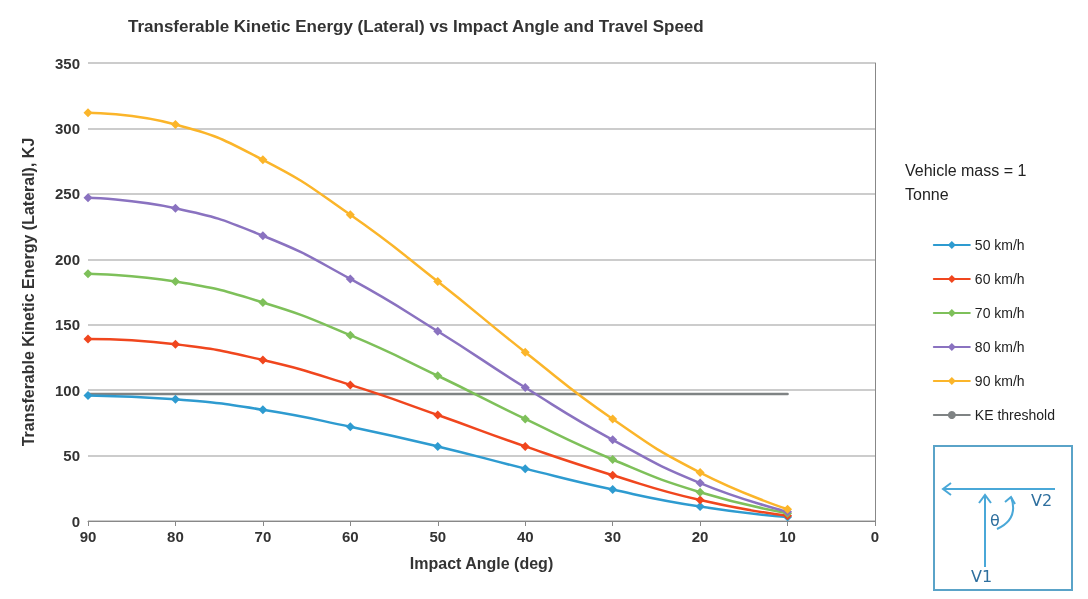 The width and height of the screenshot is (1088, 599). Describe the element at coordinates (613, 536) in the screenshot. I see `x-tick-label: 30` at that location.